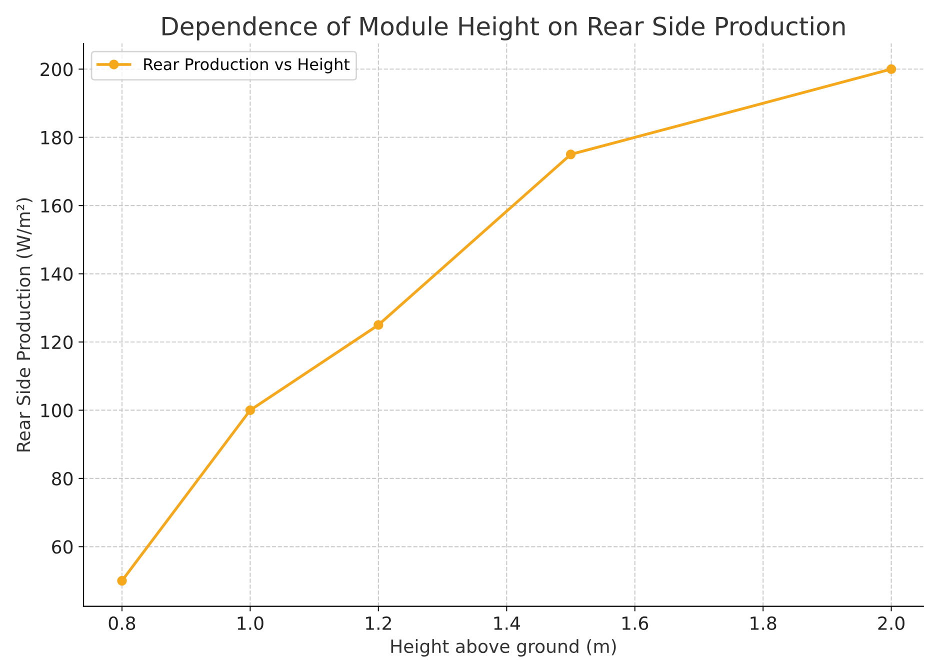 Image resolution: width=928 pixels, height=670 pixels. What do you see at coordinates (57, 274) in the screenshot?
I see `y-tick-label: 140` at bounding box center [57, 274].